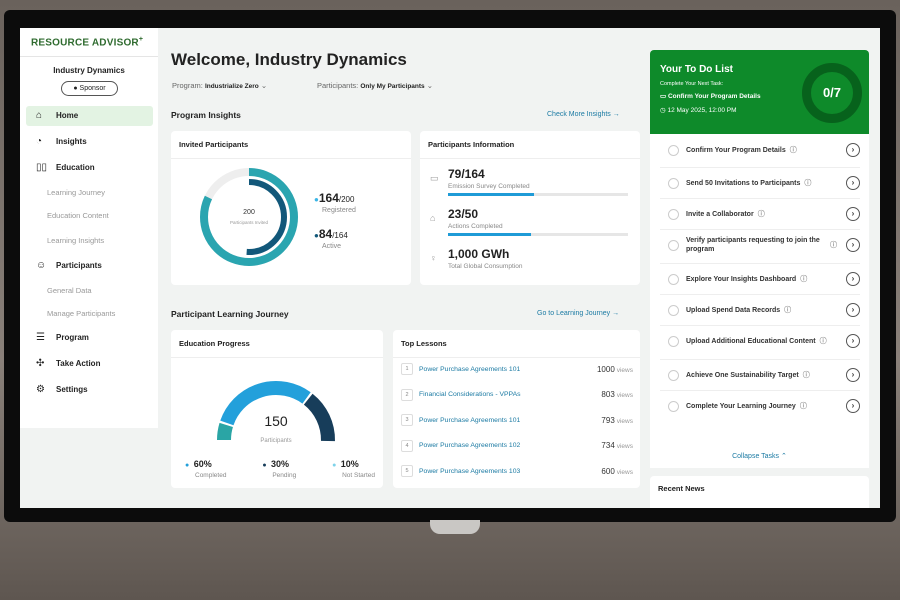 Image resolution: width=900 pixels, height=600 pixels. Describe the element at coordinates (741, 279) in the screenshot. I see `task-label: Explore Your Insights Dashboard` at that location.